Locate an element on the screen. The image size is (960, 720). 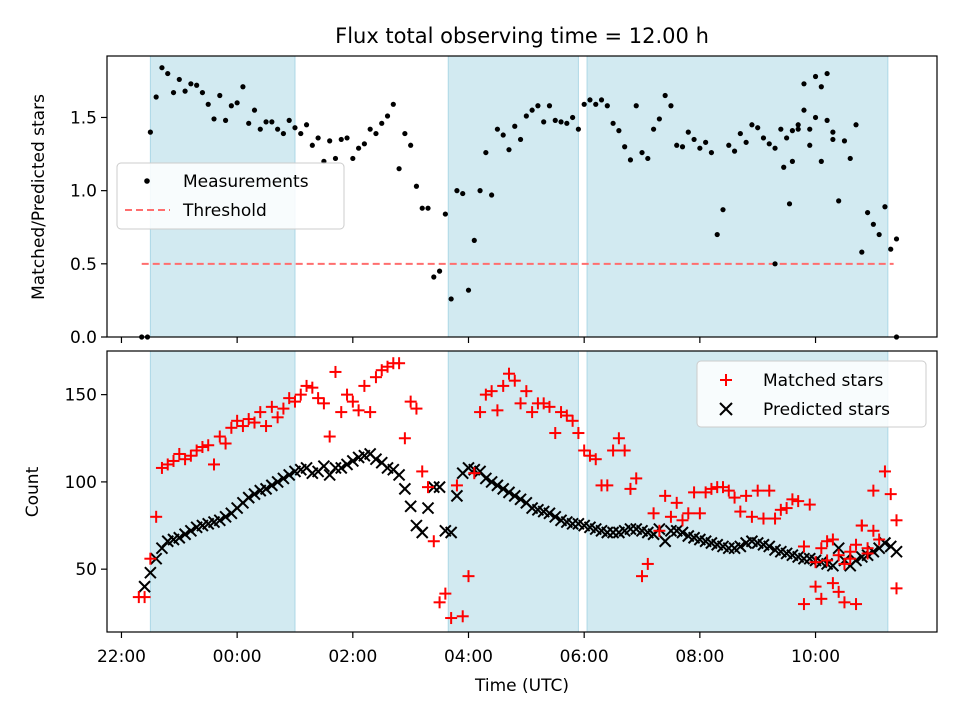
x-tick-label: 04:00 is located at coordinates (468, 657).